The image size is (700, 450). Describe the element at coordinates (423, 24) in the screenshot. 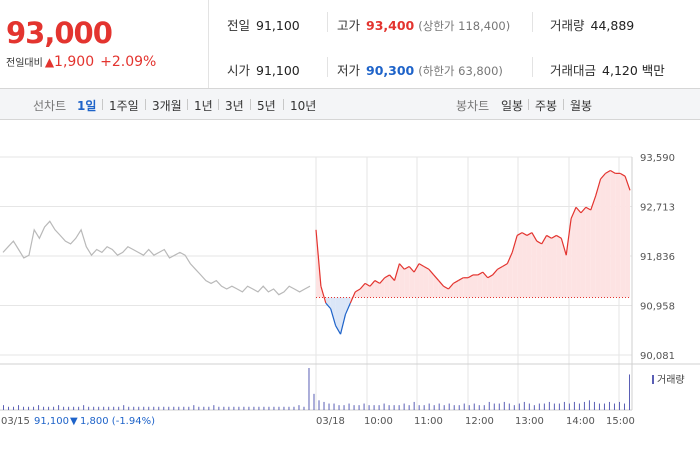

I see `stat-high: 고가 93,400 (상한가 118,400)` at that location.